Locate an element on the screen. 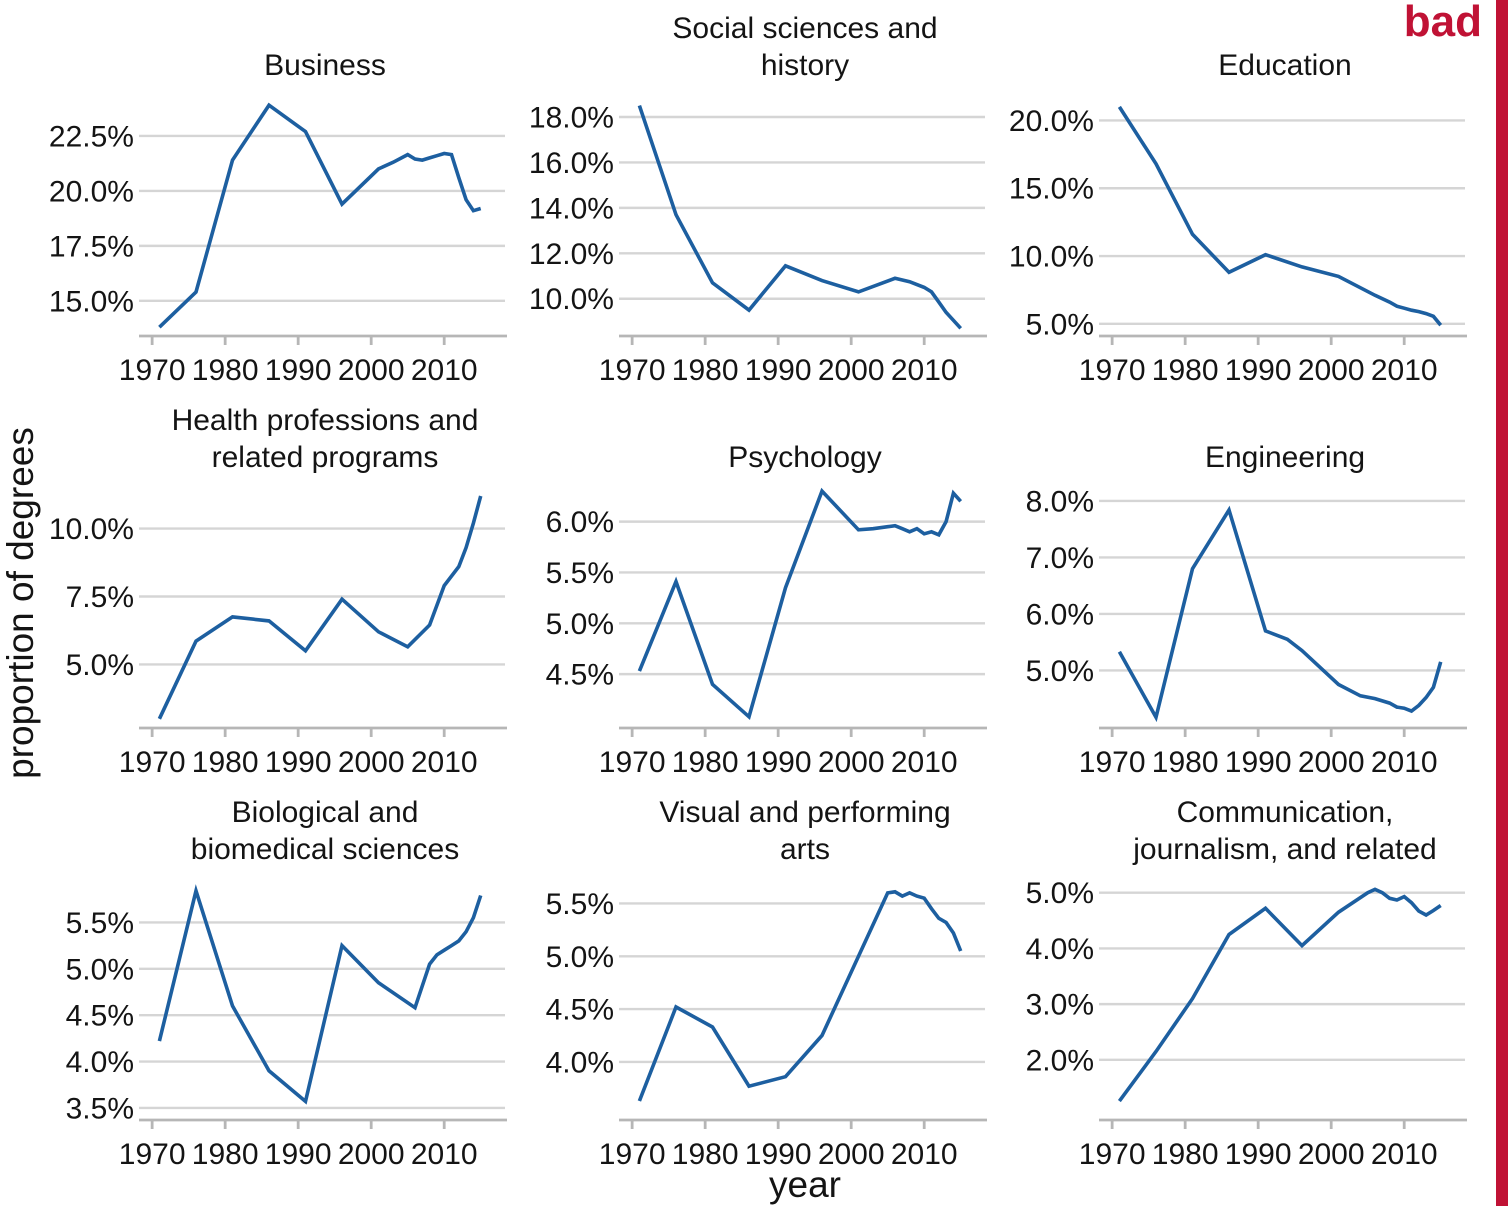 The width and height of the screenshot is (1508, 1206). chart-title: Engineering is located at coordinates (1285, 437).